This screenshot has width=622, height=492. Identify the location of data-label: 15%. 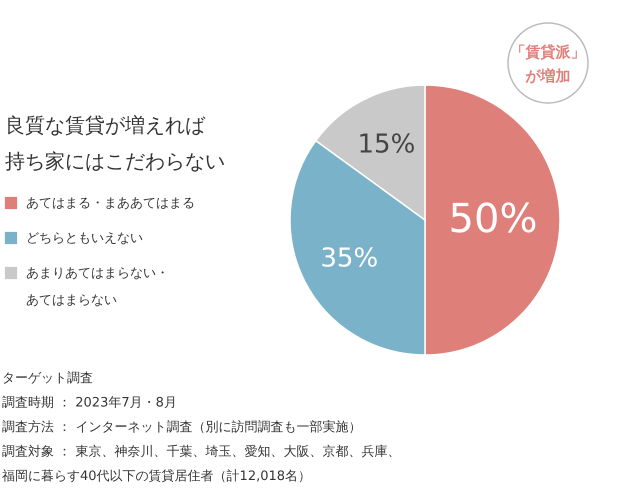
(387, 144).